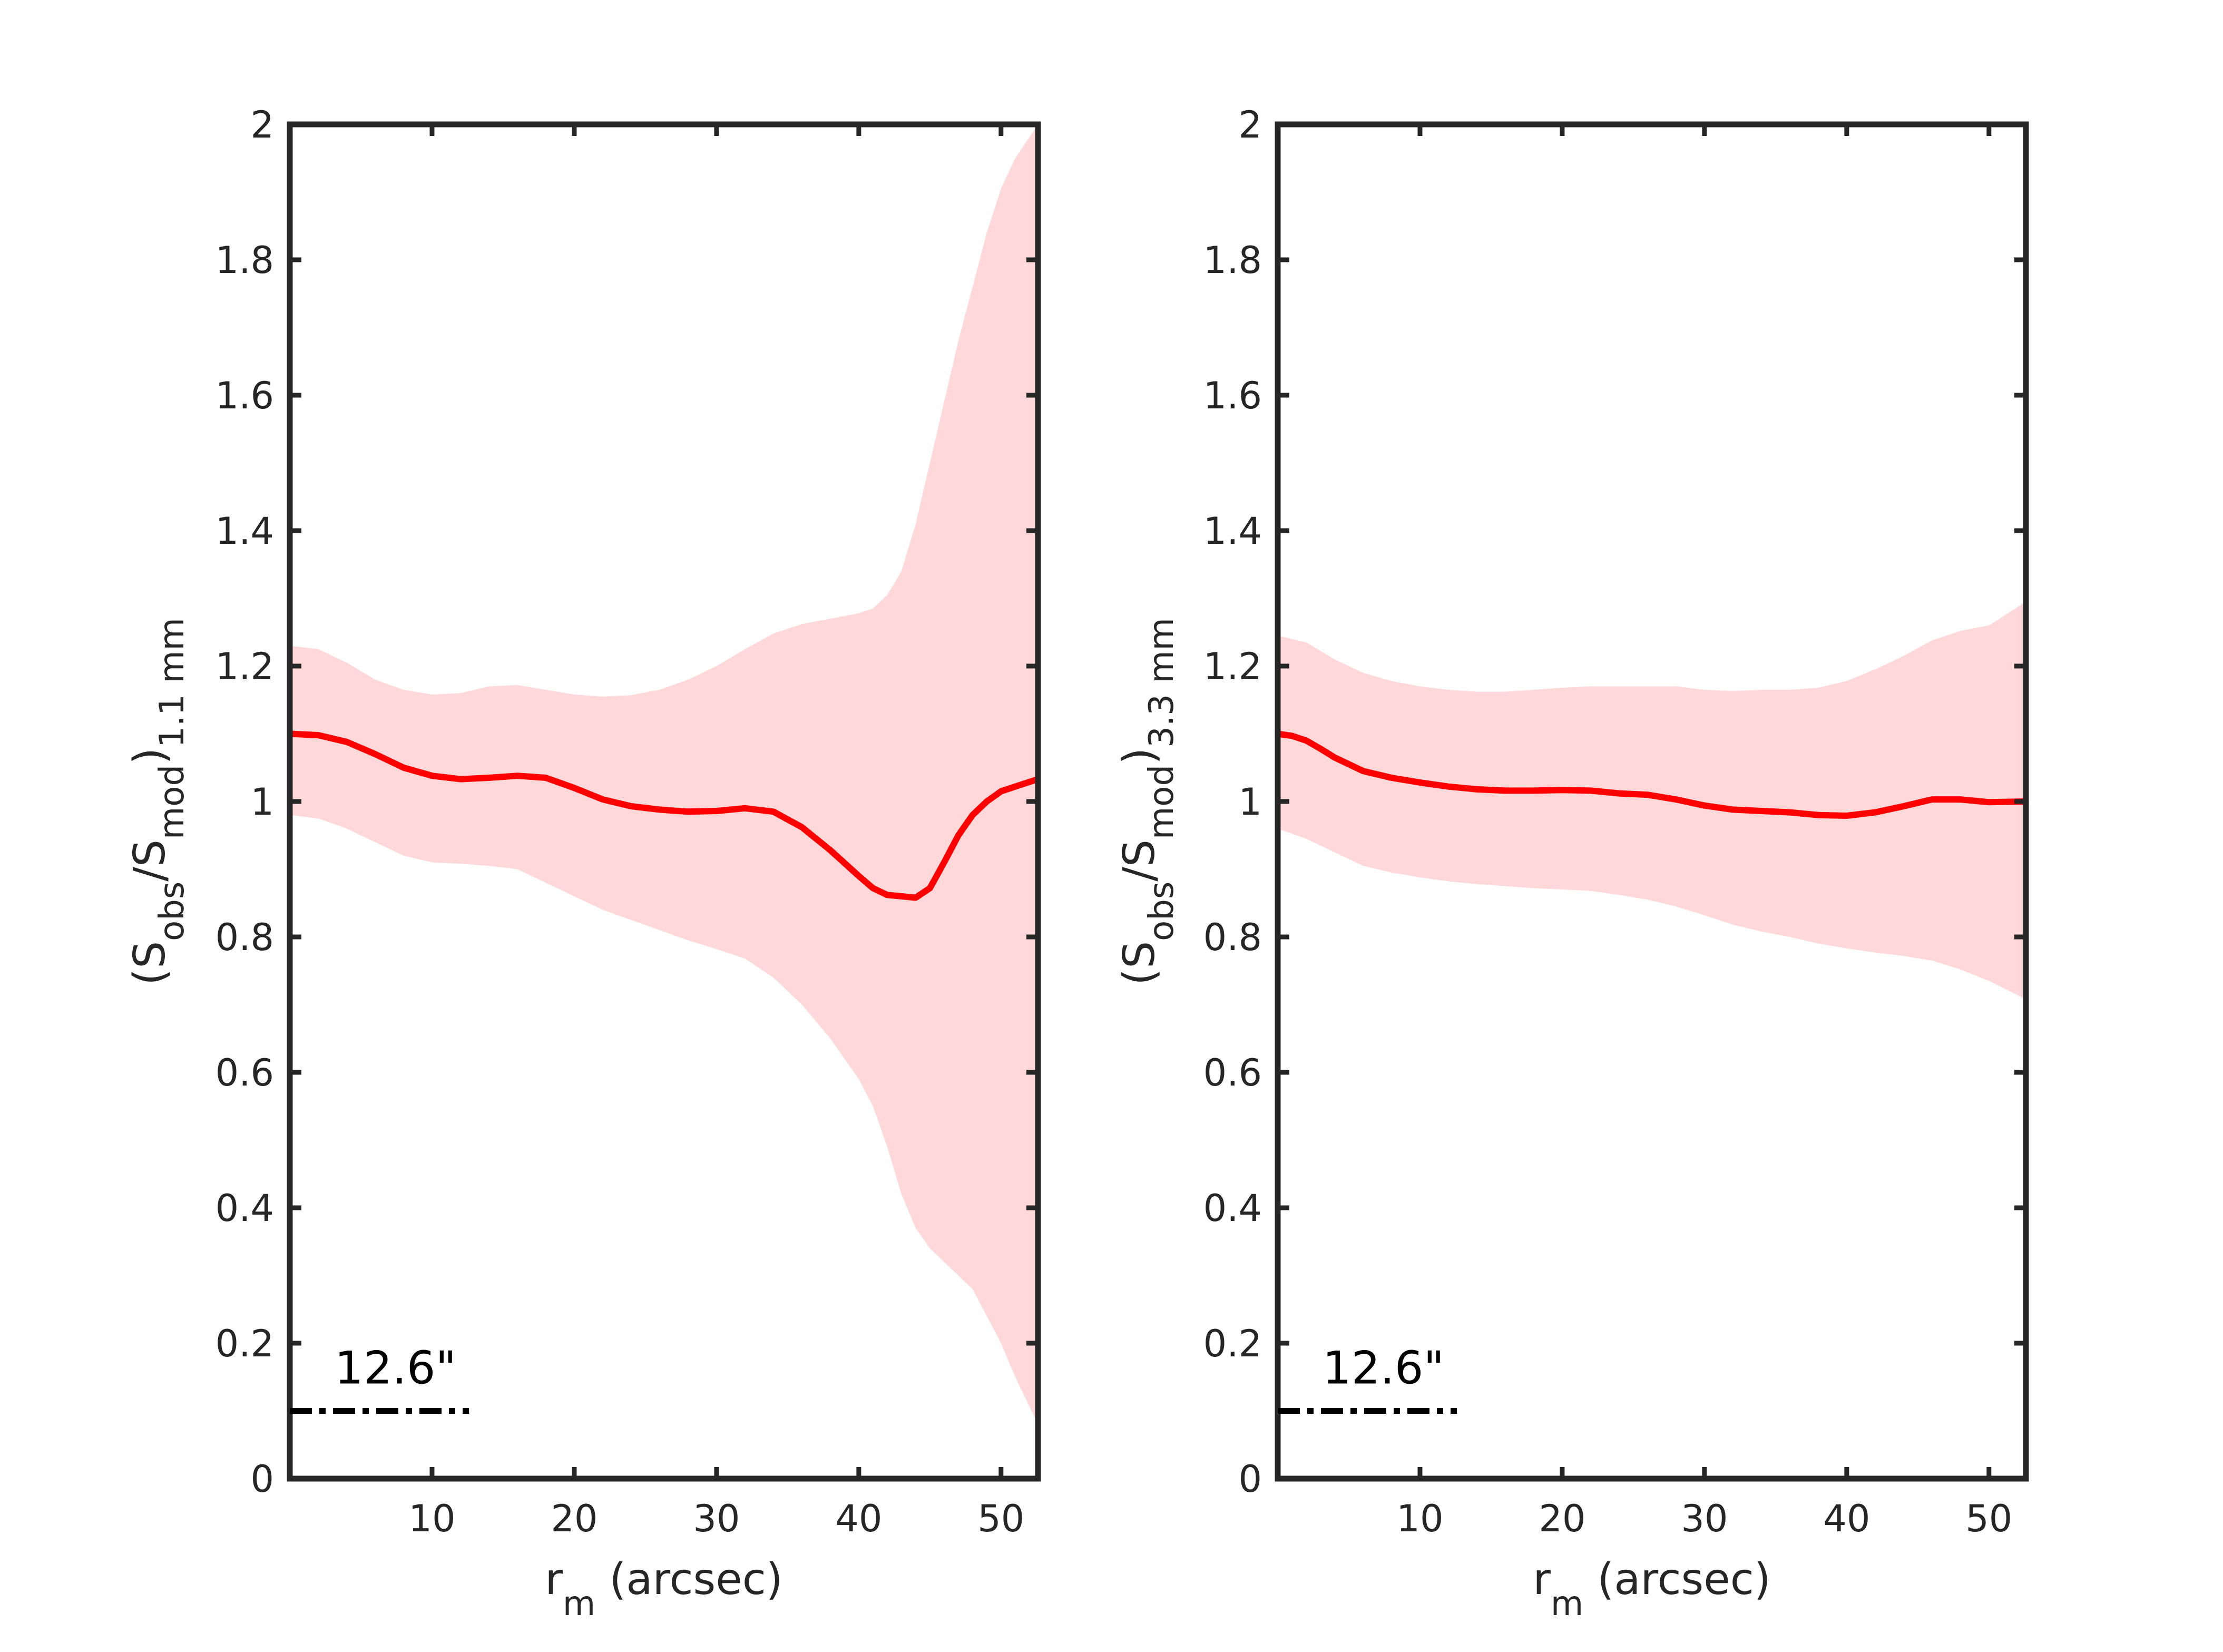 The width and height of the screenshot is (2223, 1652). What do you see at coordinates (395, 1368) in the screenshot?
I see `left-beam-label: 12.6"` at bounding box center [395, 1368].